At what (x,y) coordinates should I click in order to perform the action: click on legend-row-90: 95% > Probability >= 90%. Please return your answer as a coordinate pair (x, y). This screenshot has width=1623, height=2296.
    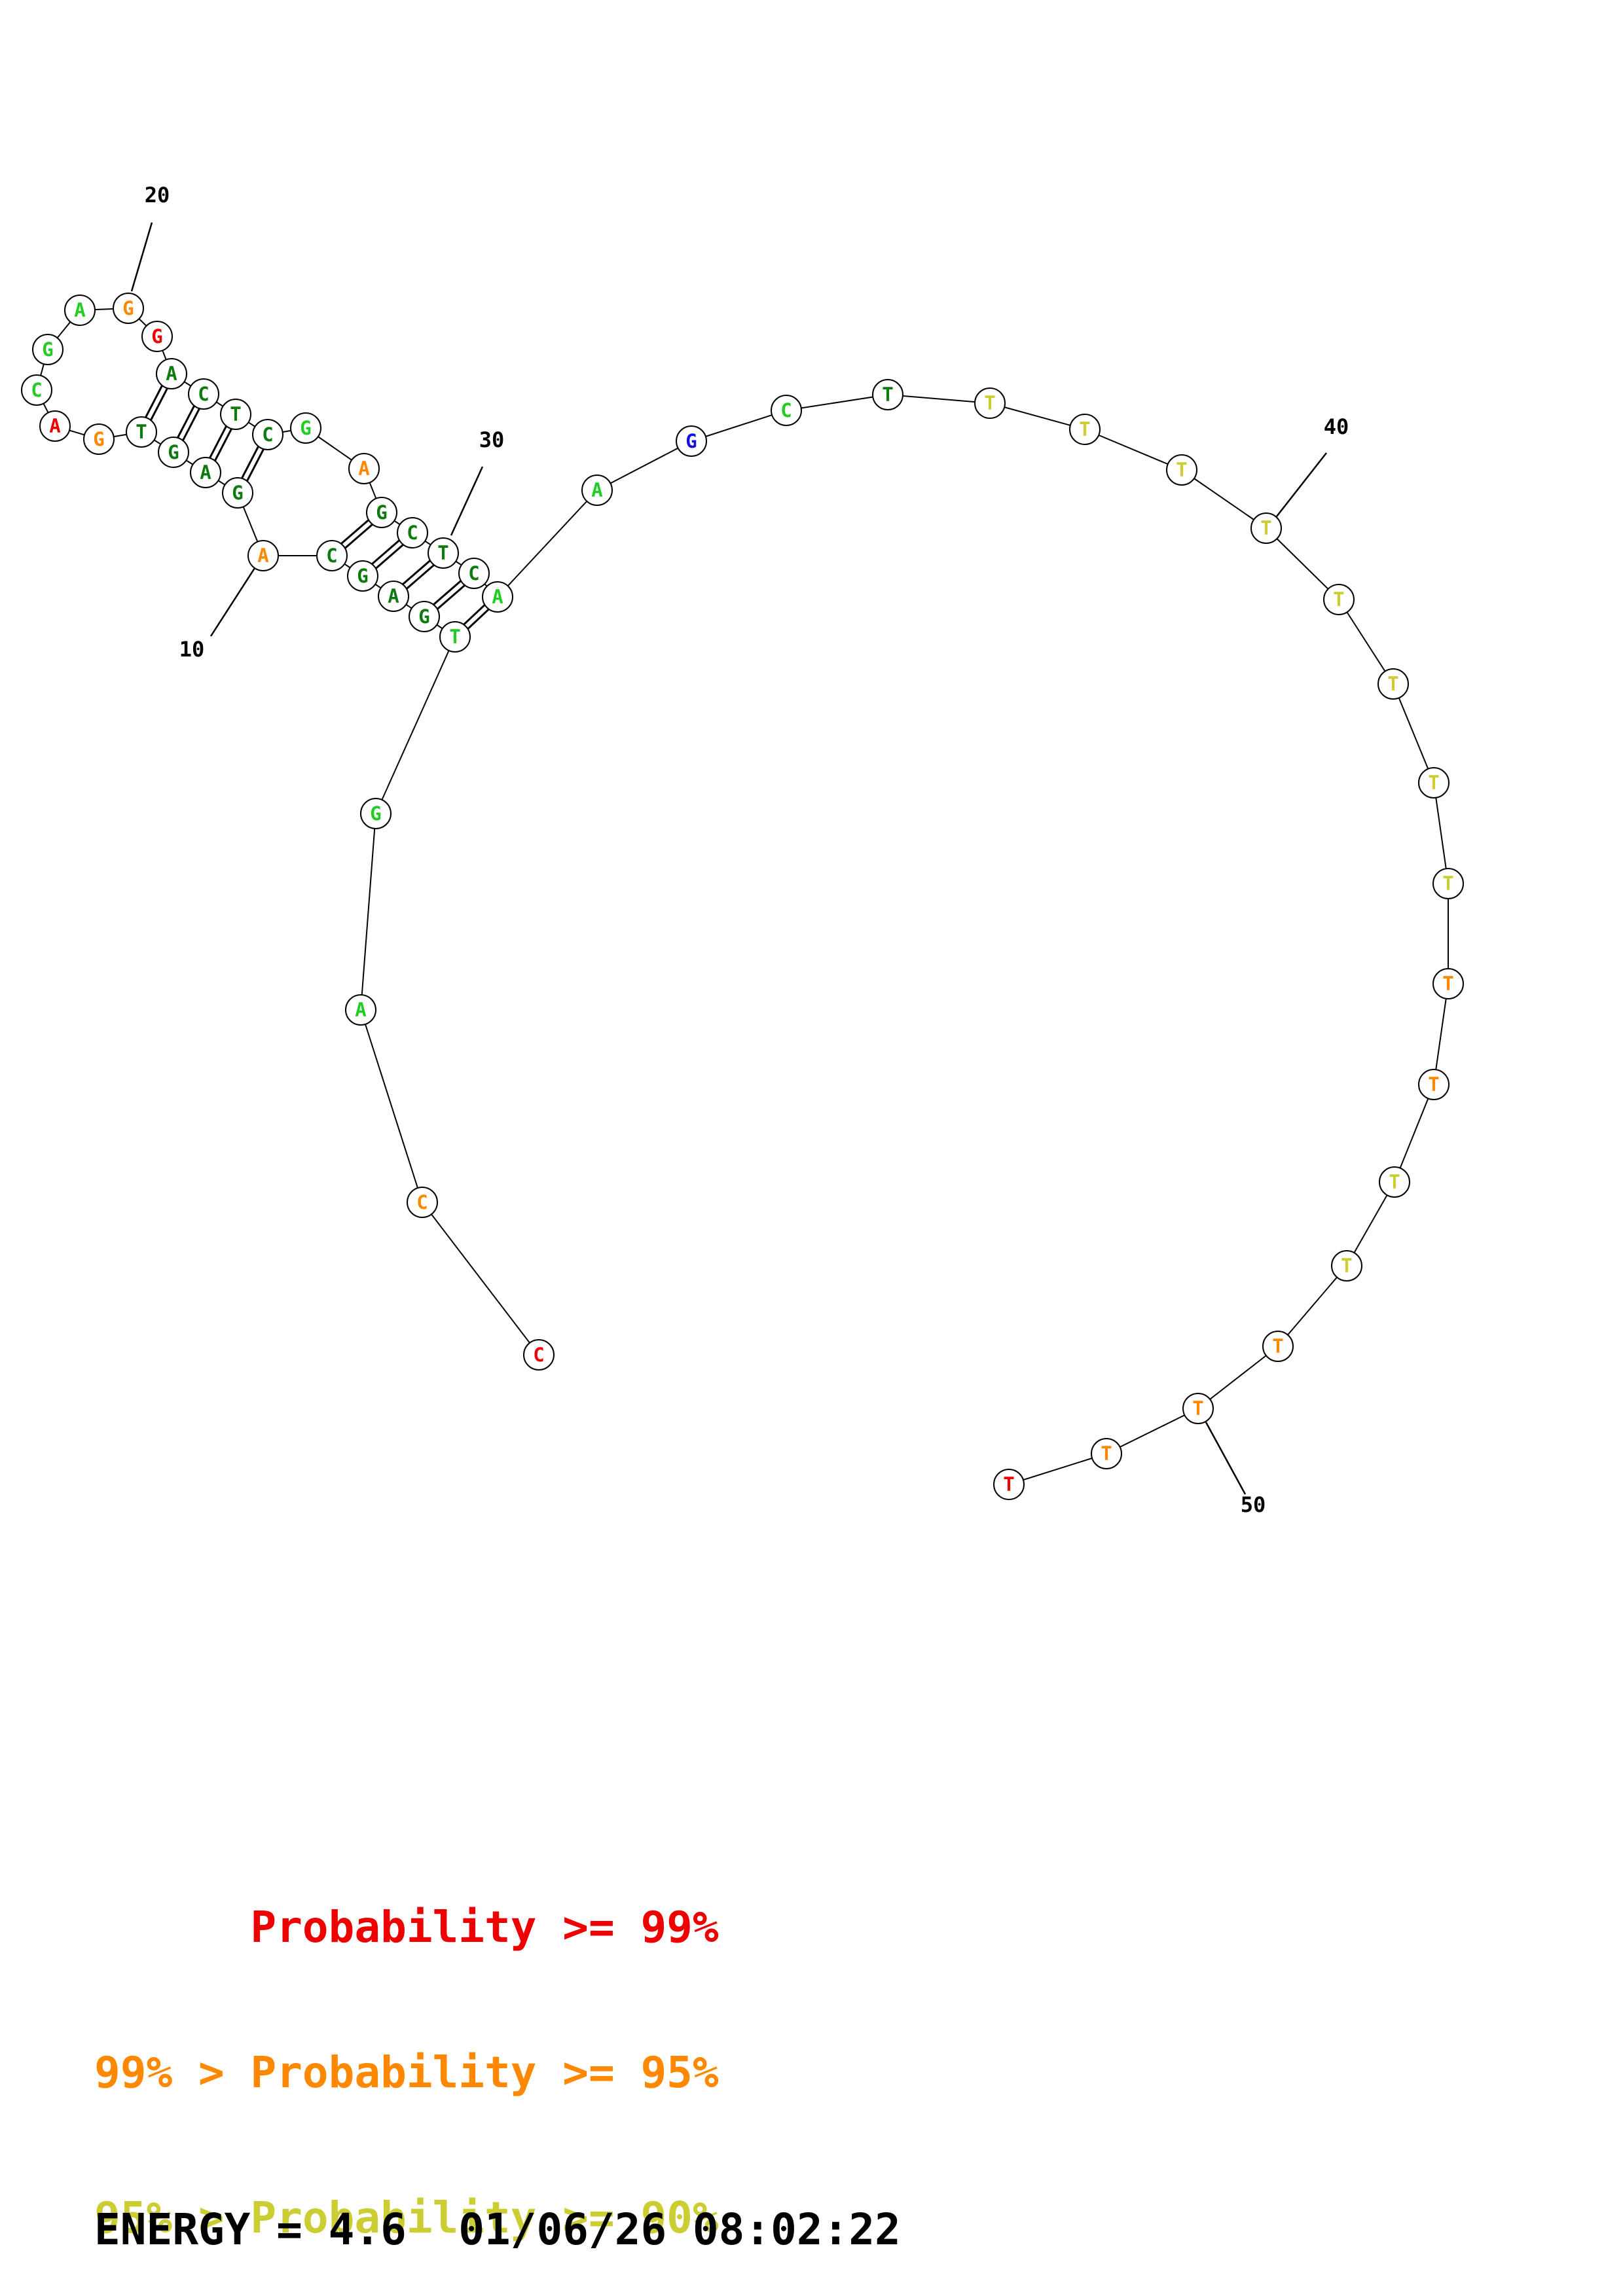
    Looking at the image, I should click on (406, 2218).